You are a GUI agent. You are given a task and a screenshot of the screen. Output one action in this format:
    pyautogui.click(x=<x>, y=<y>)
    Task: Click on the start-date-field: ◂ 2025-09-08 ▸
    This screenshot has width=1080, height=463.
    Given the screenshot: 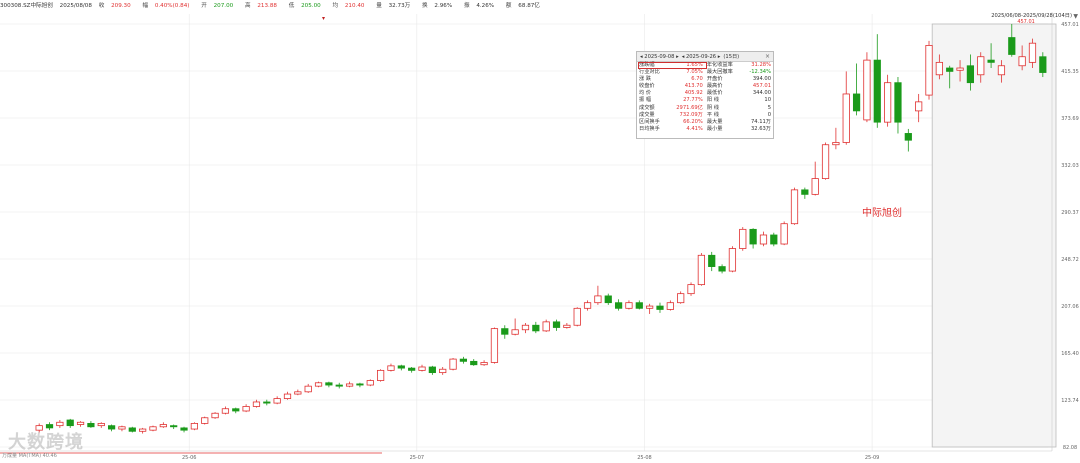 What is the action you would take?
    pyautogui.click(x=659, y=56)
    